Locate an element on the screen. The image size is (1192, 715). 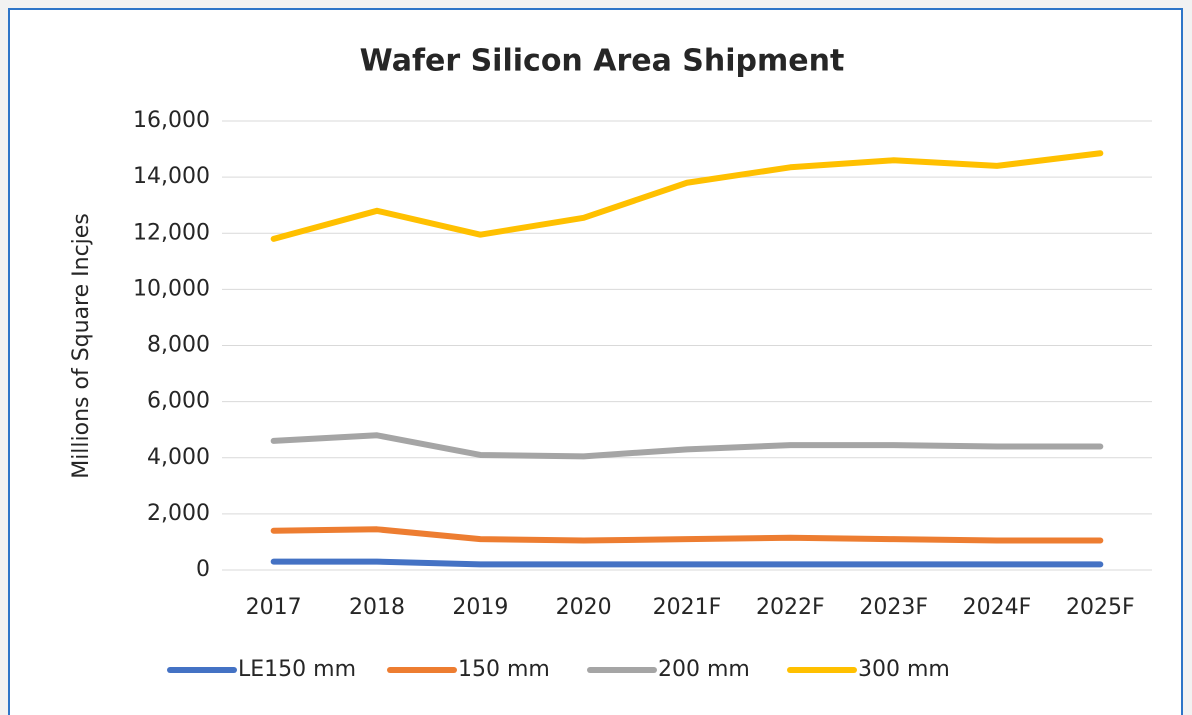
y-tick-label: 8,000 is located at coordinates (178, 345).